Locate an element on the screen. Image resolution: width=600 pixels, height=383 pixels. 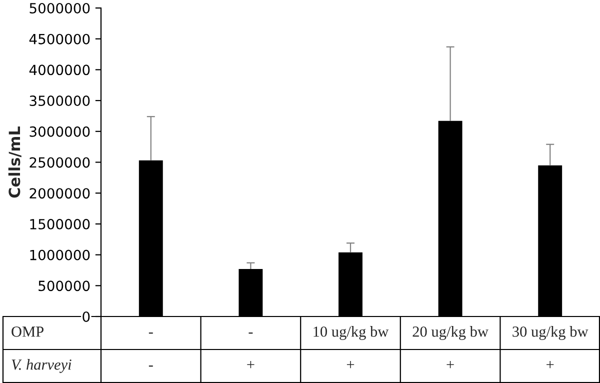
y-tick-label: 3000000 is located at coordinates (60, 131).